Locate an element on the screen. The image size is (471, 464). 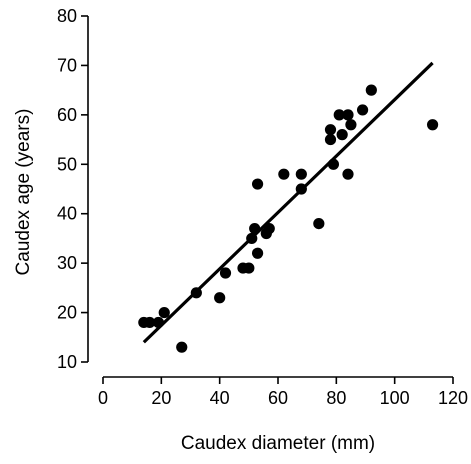
y-tick-label: 70 is located at coordinates (67, 65).